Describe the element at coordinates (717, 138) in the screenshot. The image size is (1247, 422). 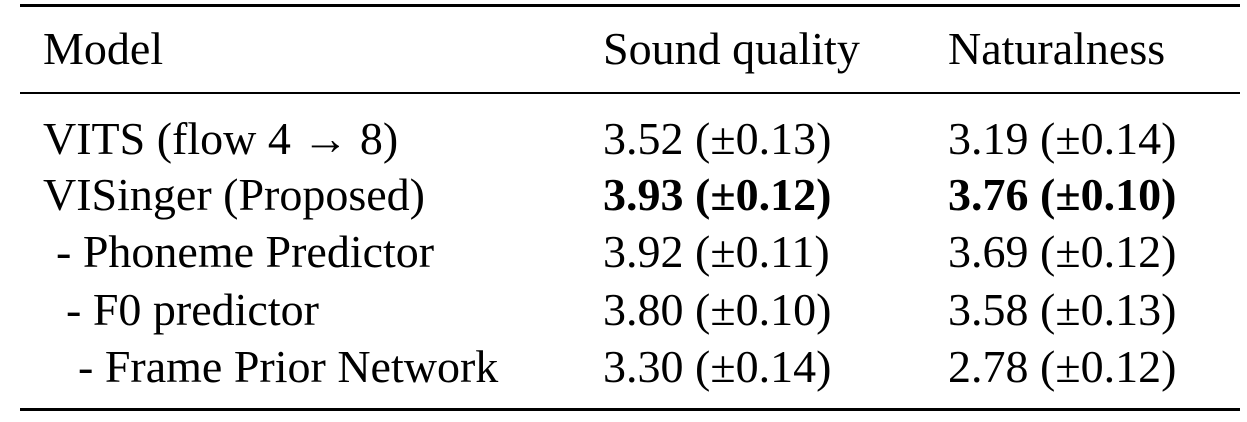
I see `row-vits-sound-quality: 3.52 (±0.13)` at that location.